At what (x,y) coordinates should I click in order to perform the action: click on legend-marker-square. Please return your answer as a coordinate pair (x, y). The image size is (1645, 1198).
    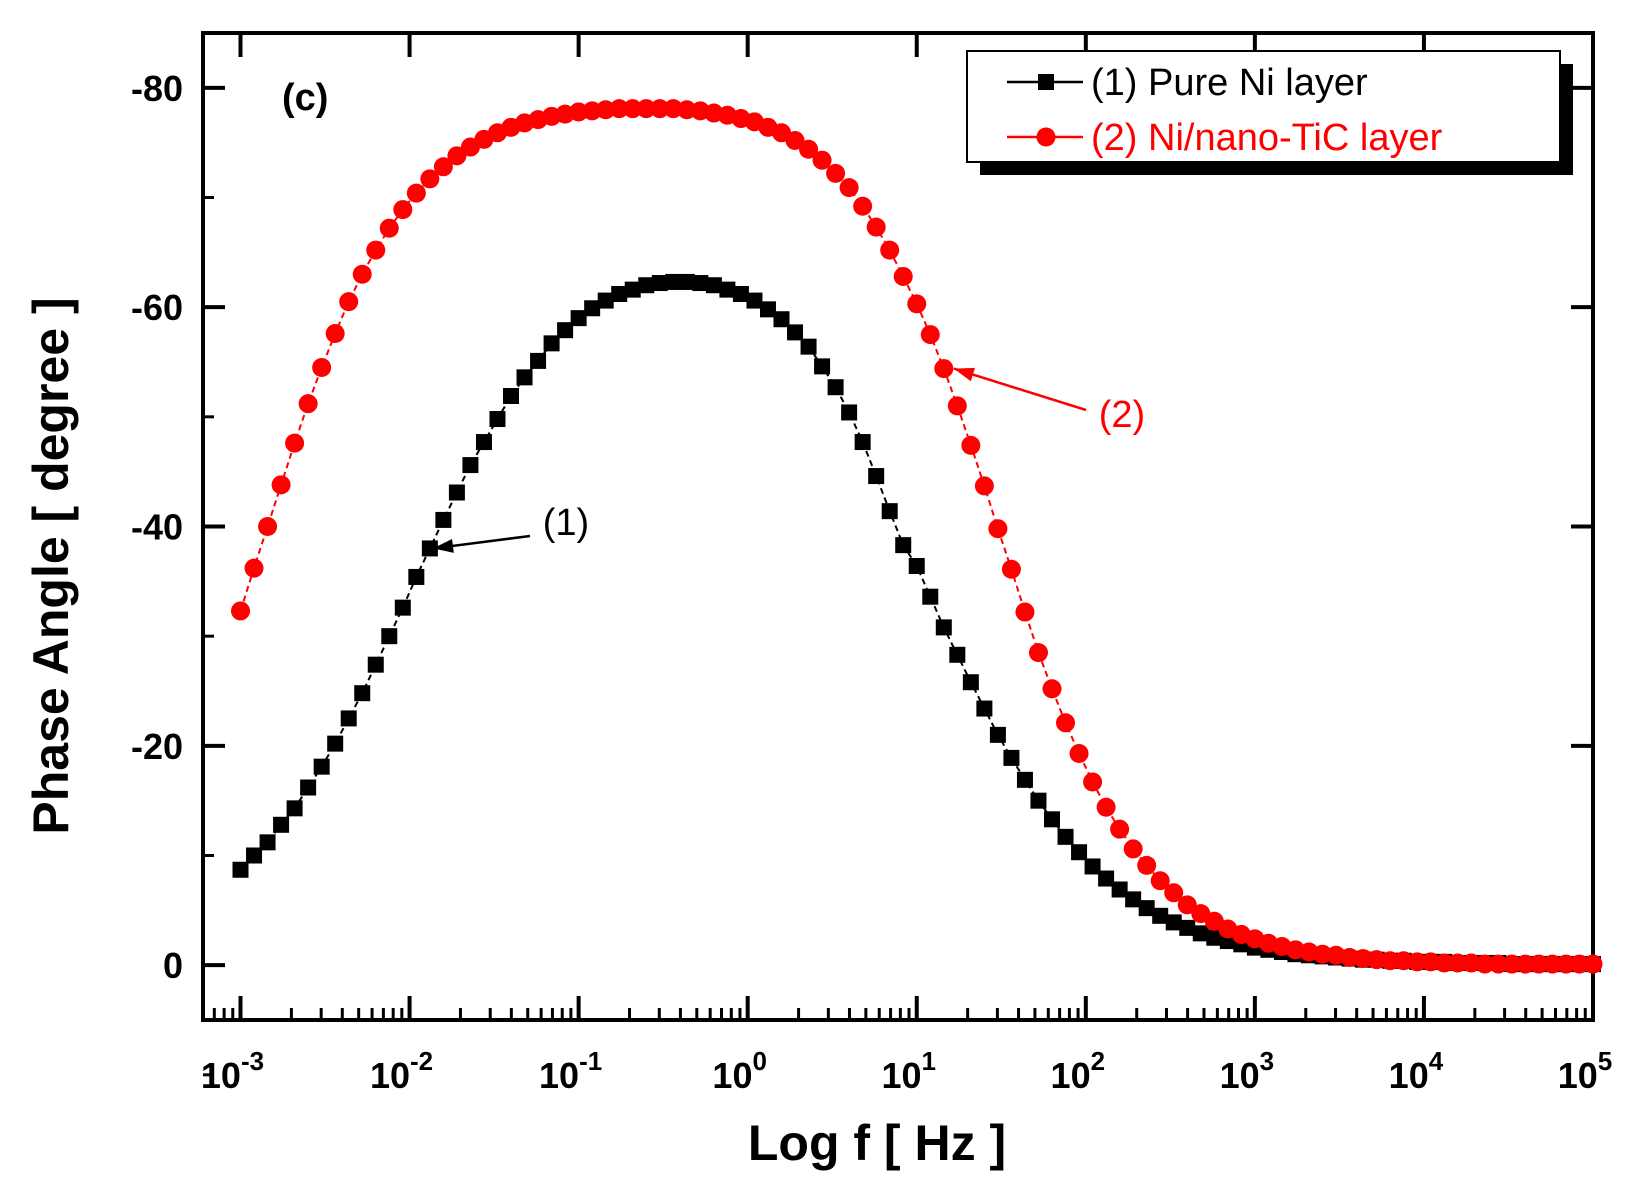
    Looking at the image, I should click on (1046, 82).